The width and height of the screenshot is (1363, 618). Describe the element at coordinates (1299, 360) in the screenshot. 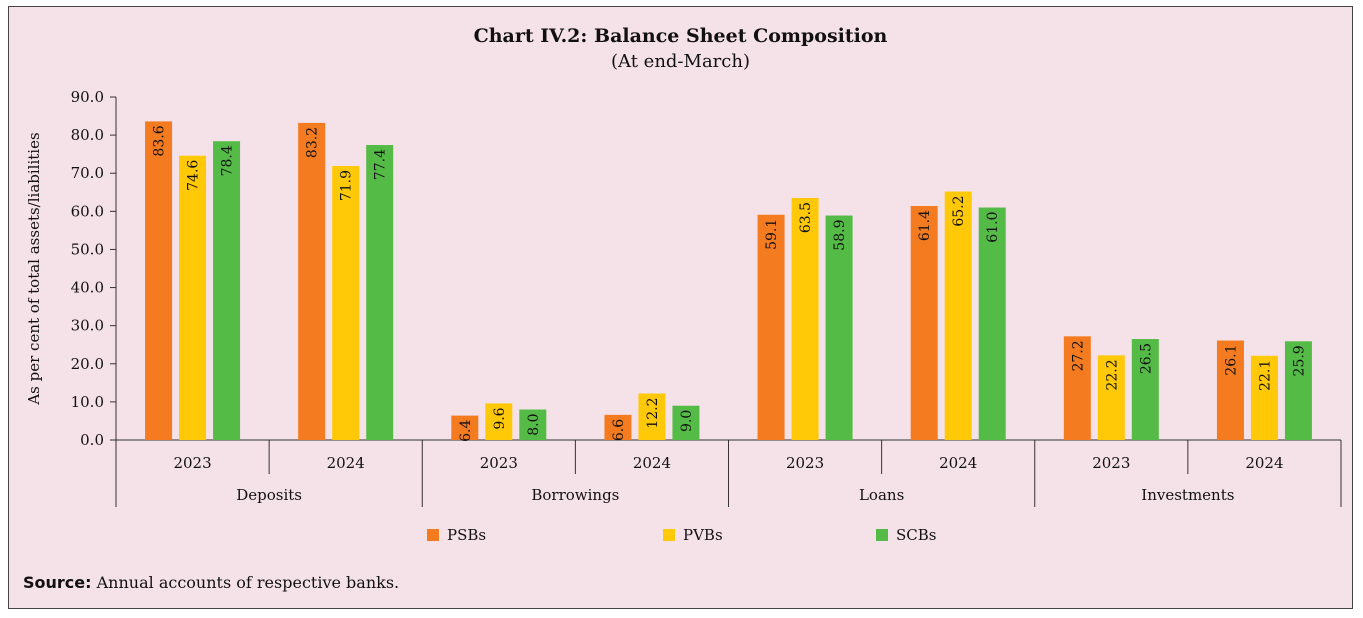

I see `bar-value-label: 25.9` at that location.